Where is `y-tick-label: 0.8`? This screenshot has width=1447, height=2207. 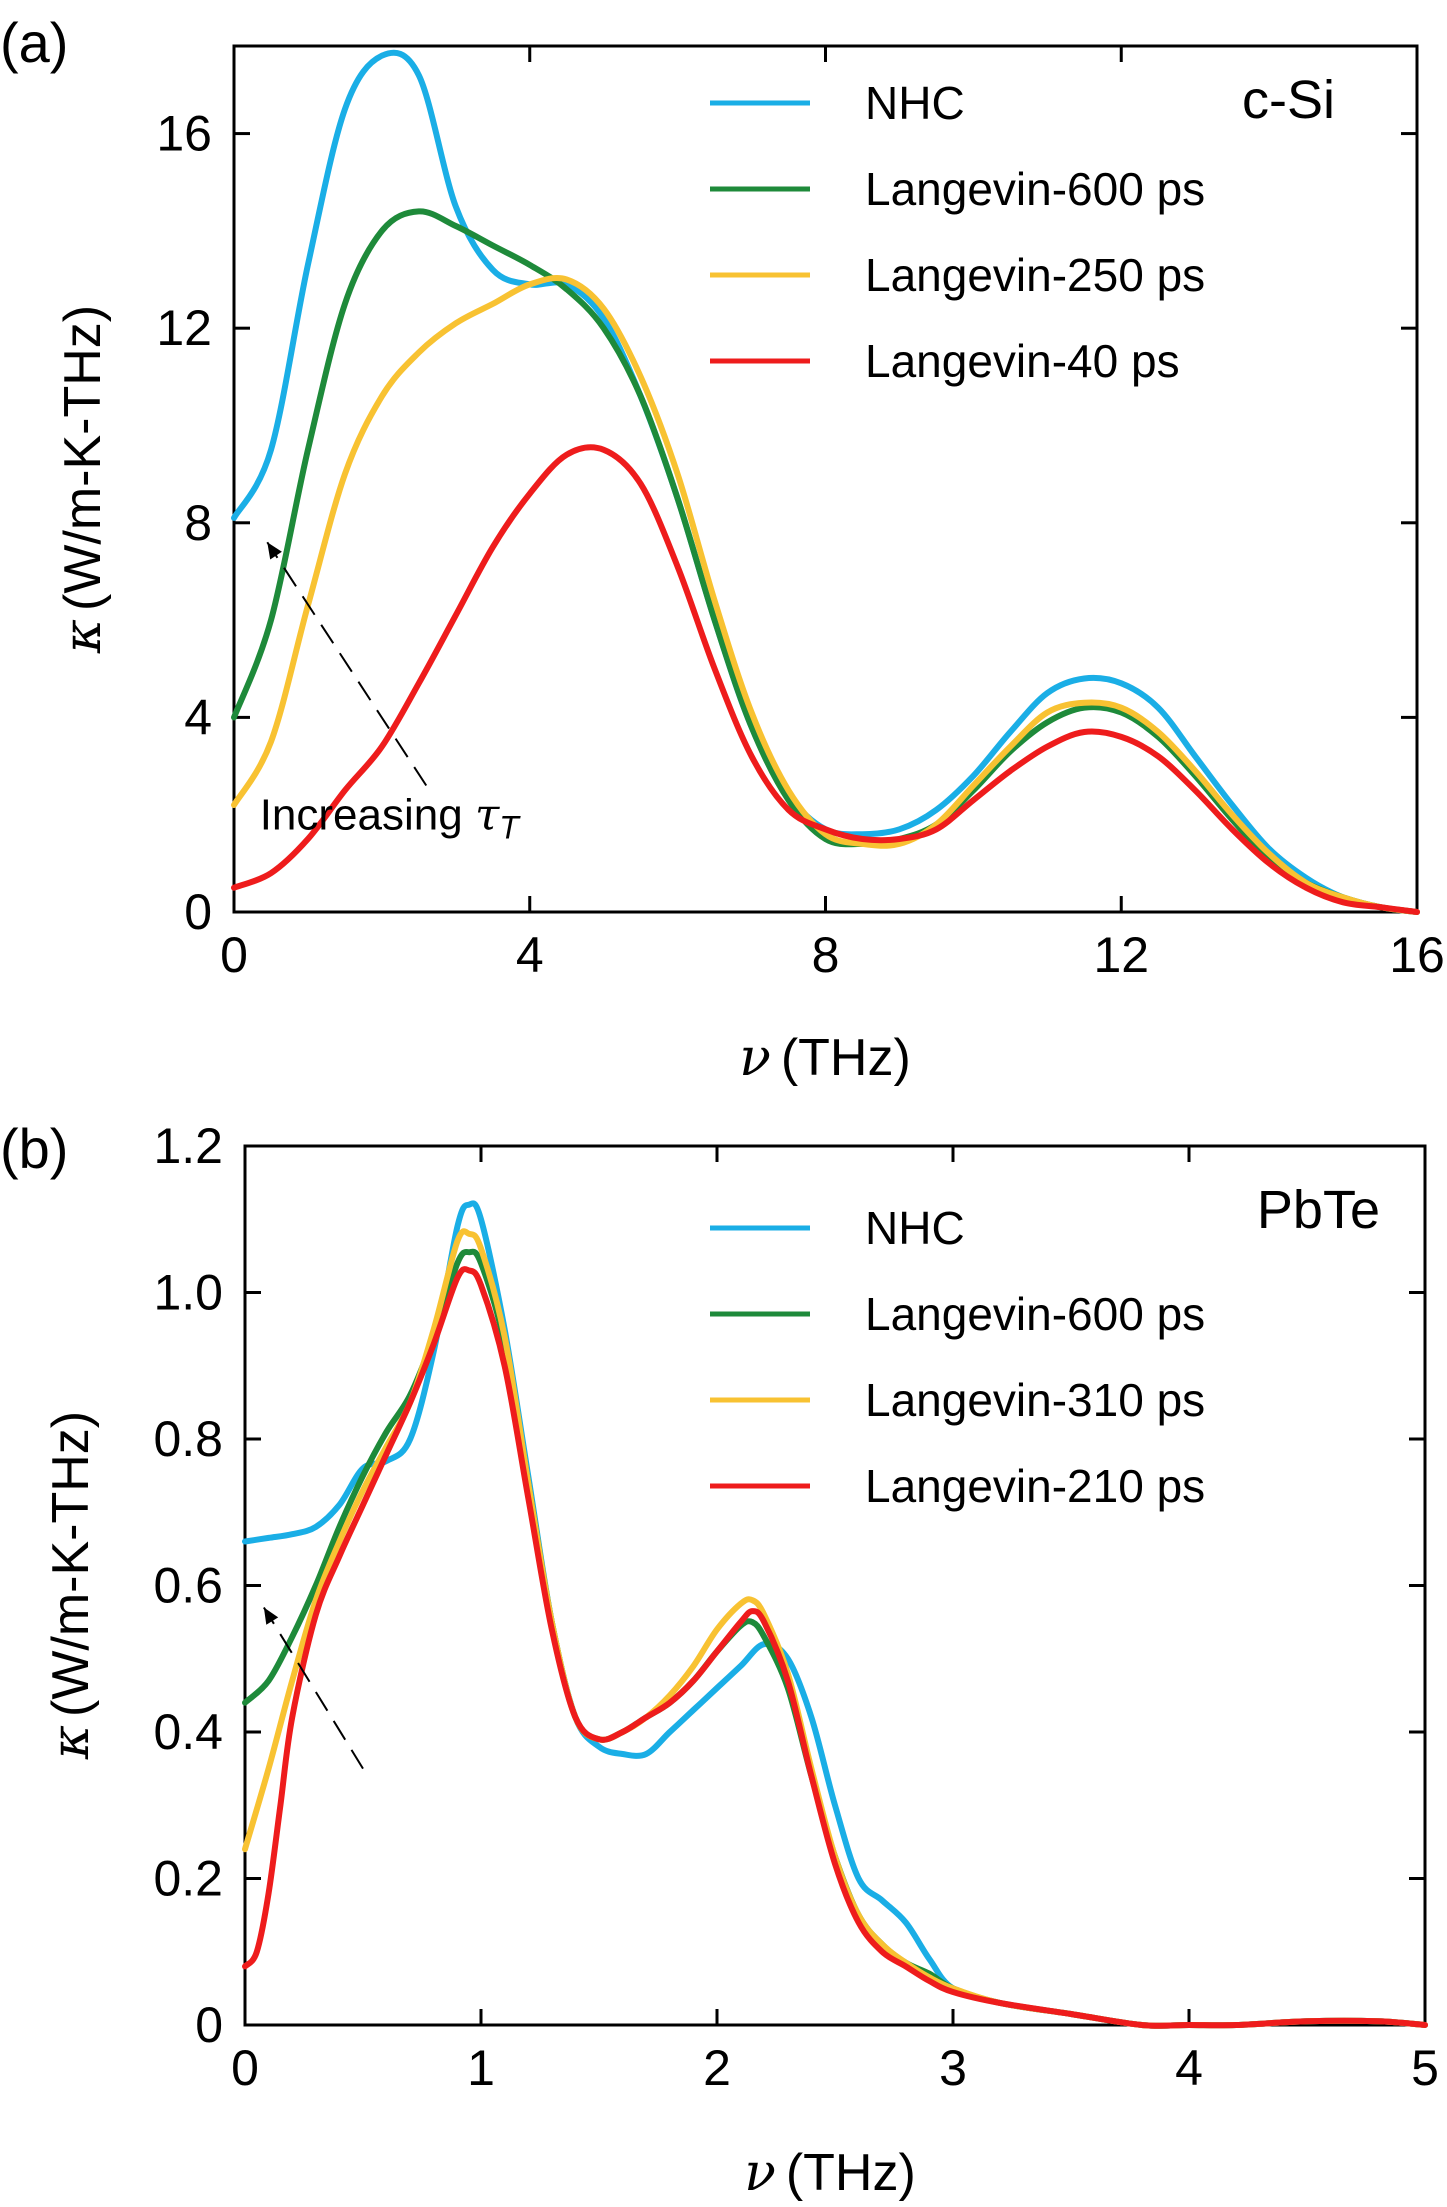
y-tick-label: 0.8 is located at coordinates (188, 1439).